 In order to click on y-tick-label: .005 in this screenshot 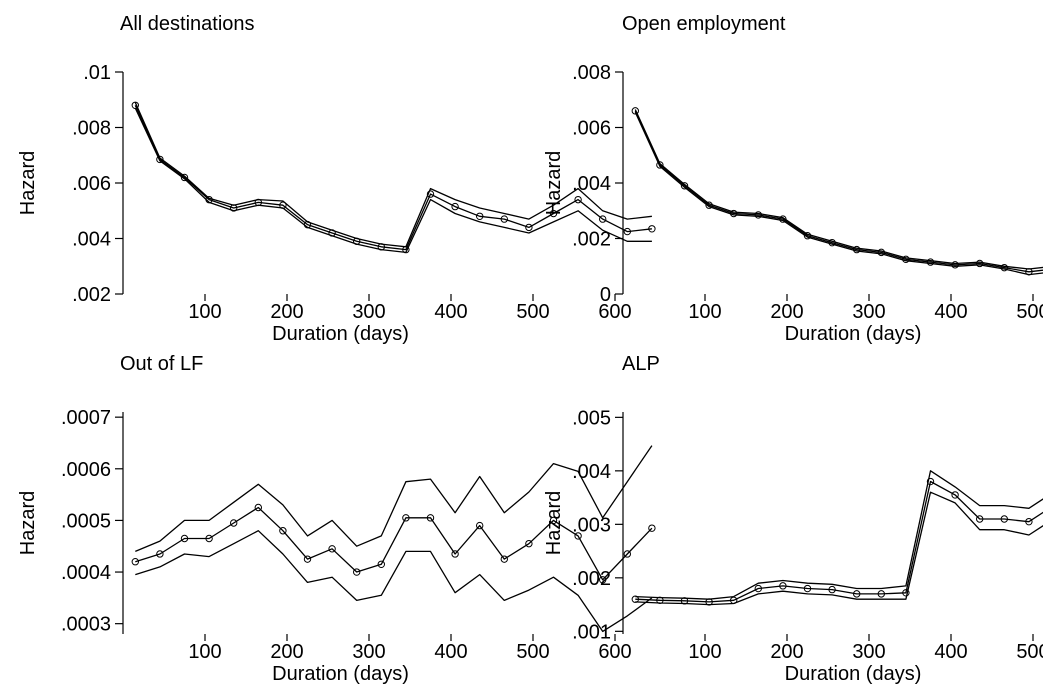, I will do `click(591, 418)`.